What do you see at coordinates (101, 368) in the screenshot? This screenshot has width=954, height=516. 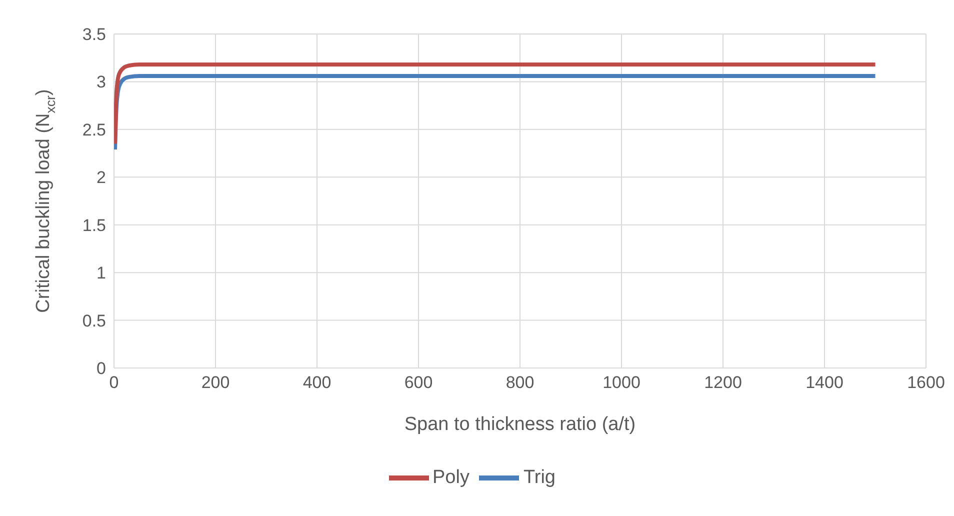 I see `y-tick-label: 0` at bounding box center [101, 368].